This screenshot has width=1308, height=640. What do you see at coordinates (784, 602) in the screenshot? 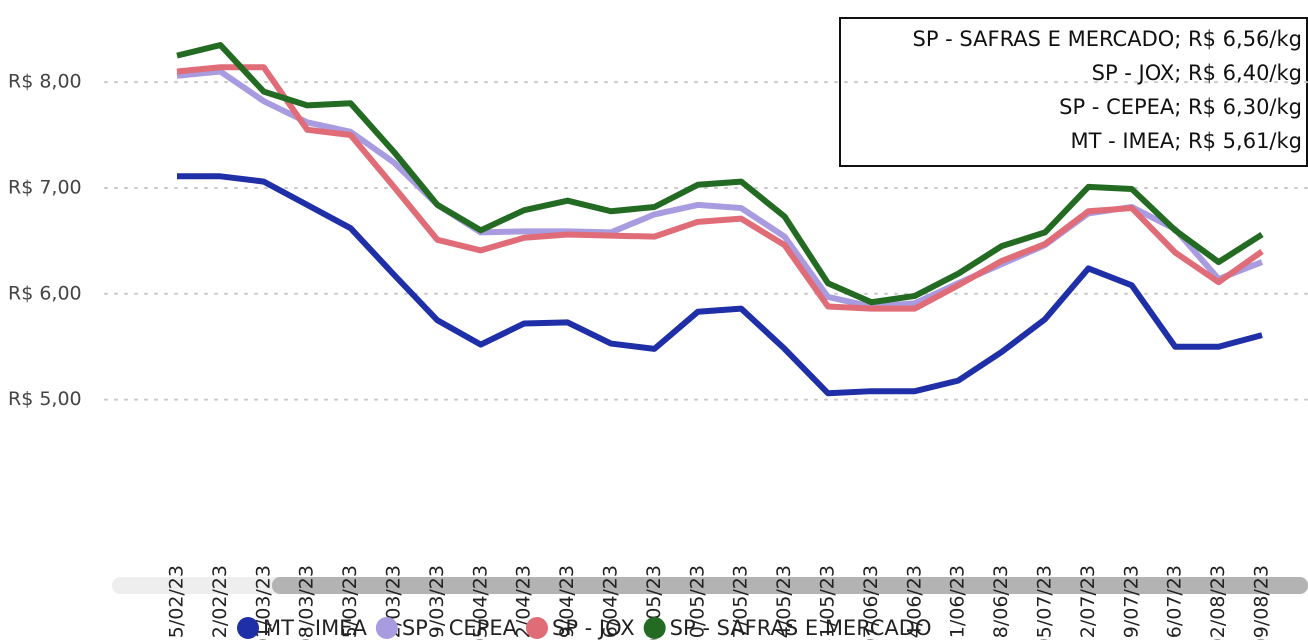
I see `x-tick-label: 24/05/23` at bounding box center [784, 602].